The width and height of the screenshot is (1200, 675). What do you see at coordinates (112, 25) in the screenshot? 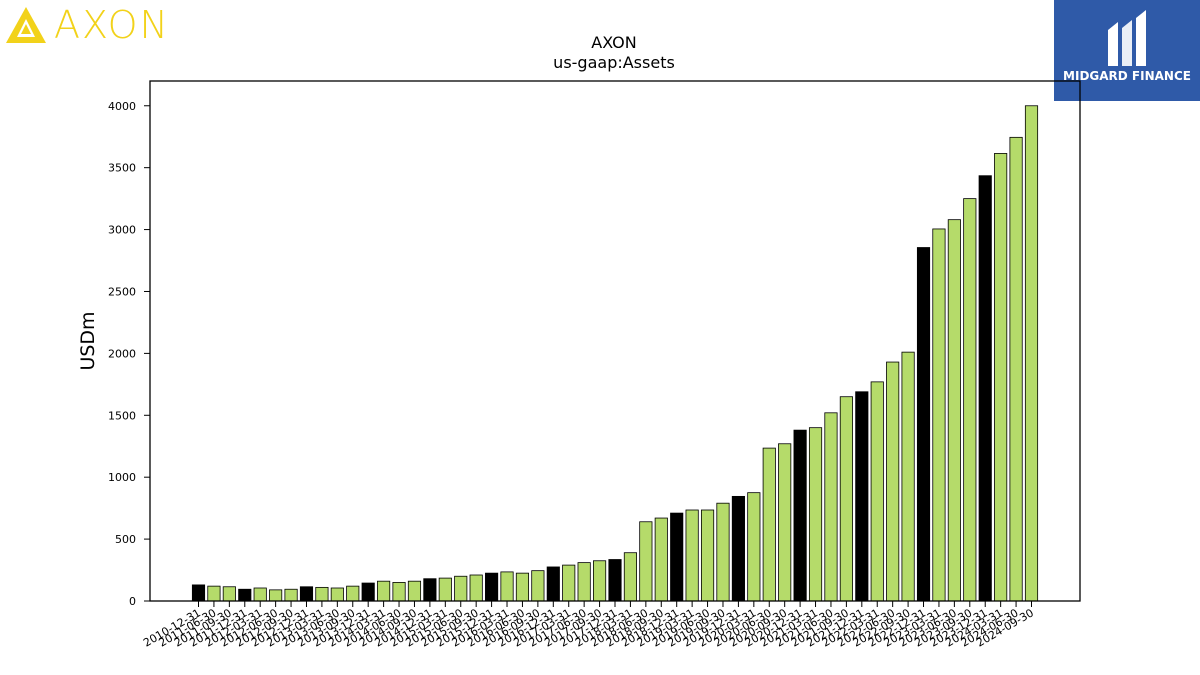
I see `axon-logo-text: AXON` at bounding box center [112, 25].